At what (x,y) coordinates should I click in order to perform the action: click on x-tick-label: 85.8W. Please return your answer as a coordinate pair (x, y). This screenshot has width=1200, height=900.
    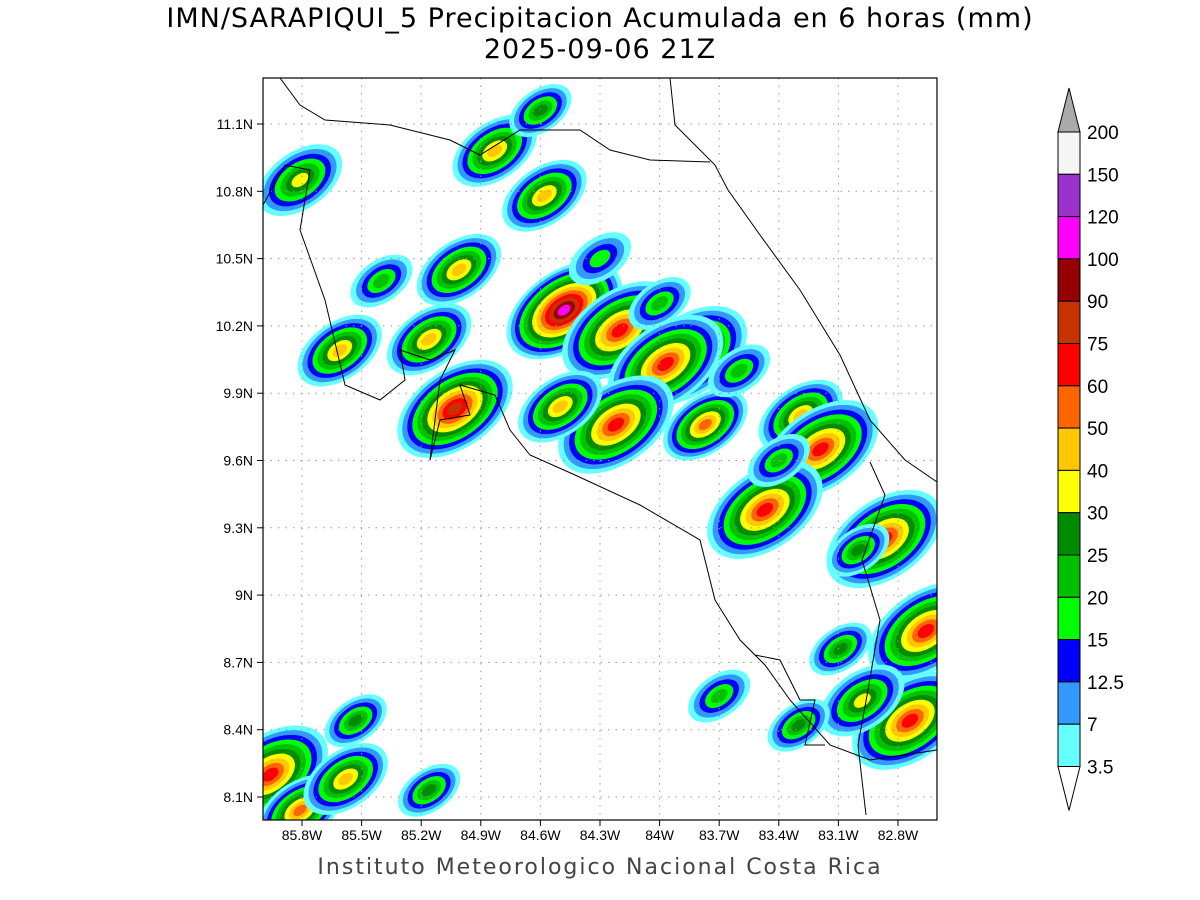
    Looking at the image, I should click on (302, 835).